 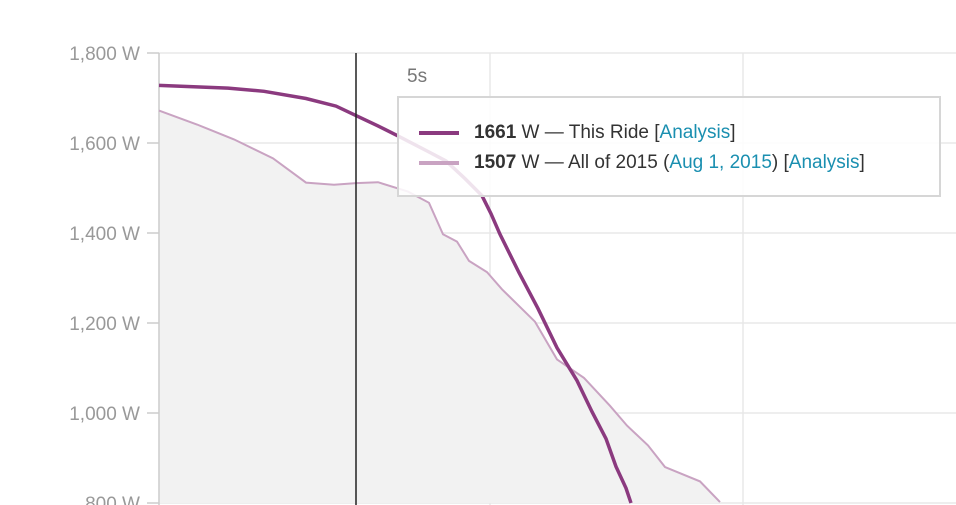 I want to click on all-of-2015-date-link: Aug 1, 2015, so click(x=720, y=162).